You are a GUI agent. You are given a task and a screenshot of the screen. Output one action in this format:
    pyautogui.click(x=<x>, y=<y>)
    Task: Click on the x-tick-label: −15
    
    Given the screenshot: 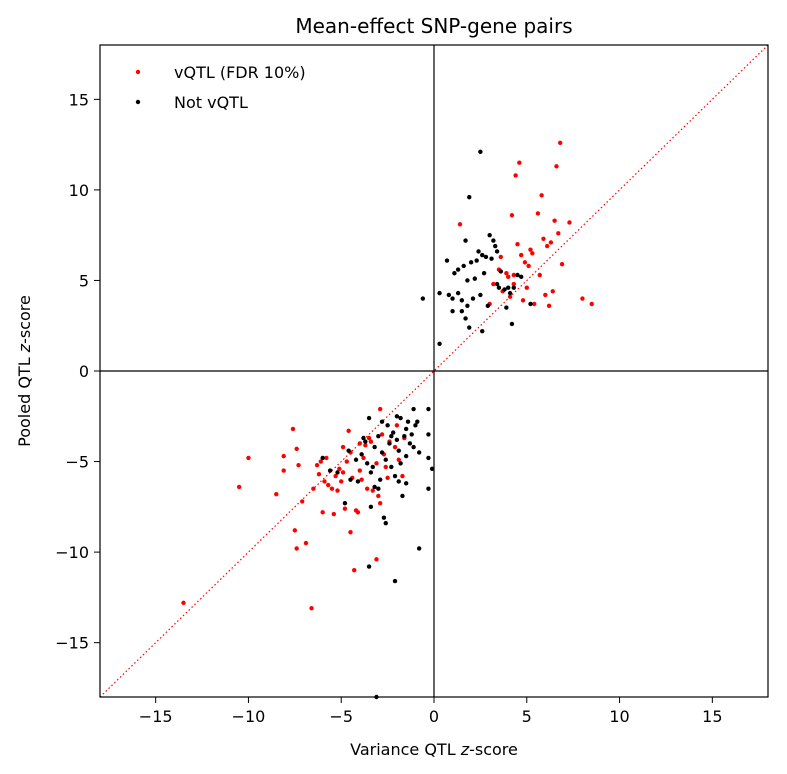 What is the action you would take?
    pyautogui.click(x=156, y=716)
    